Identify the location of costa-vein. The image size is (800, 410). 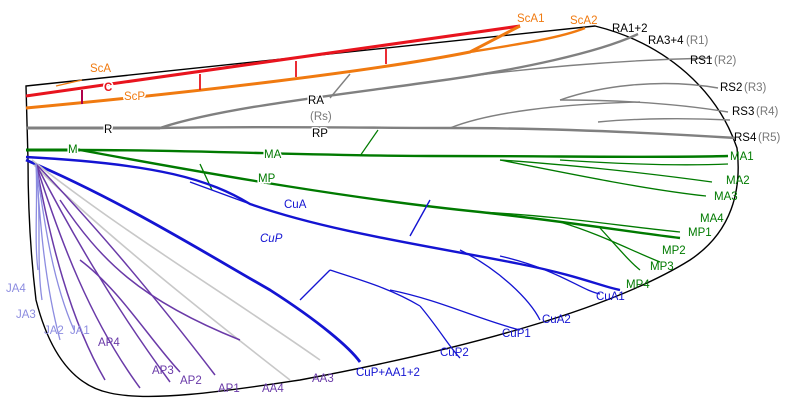
(273, 61).